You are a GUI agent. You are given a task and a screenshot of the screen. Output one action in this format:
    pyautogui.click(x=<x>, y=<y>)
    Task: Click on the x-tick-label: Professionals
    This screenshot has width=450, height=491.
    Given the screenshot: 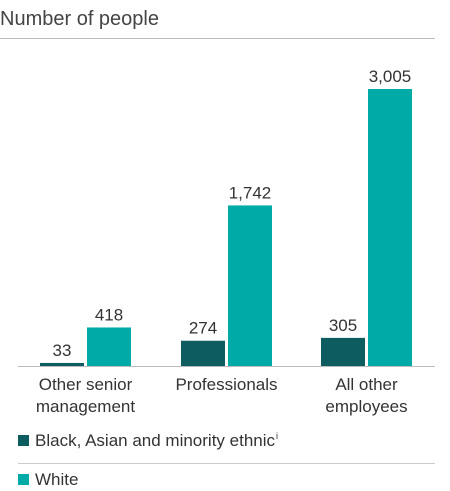 What is the action you would take?
    pyautogui.click(x=226, y=384)
    